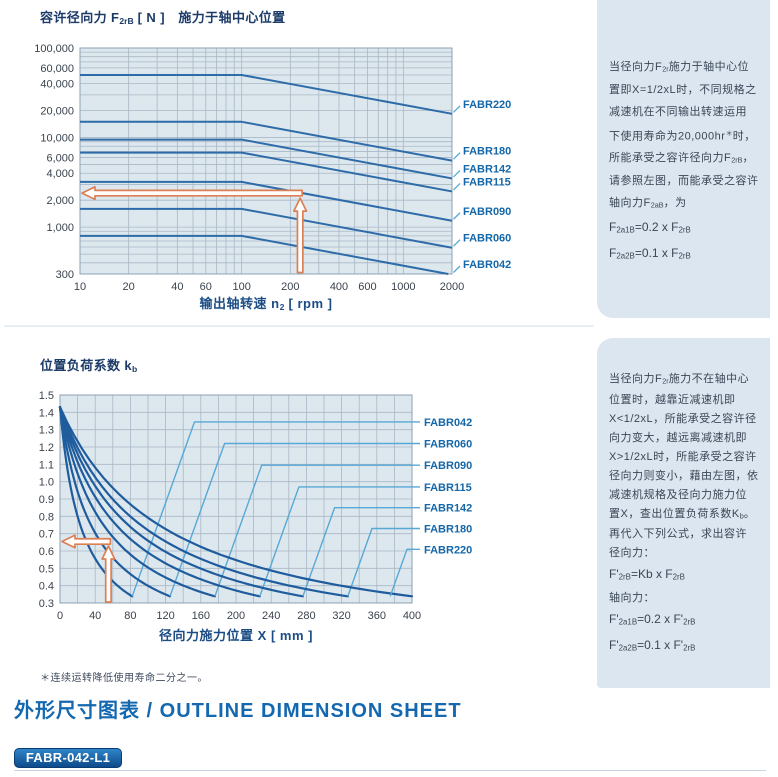 This screenshot has width=778, height=777. Describe the element at coordinates (129, 287) in the screenshot. I see `svg-text: 20` at that location.